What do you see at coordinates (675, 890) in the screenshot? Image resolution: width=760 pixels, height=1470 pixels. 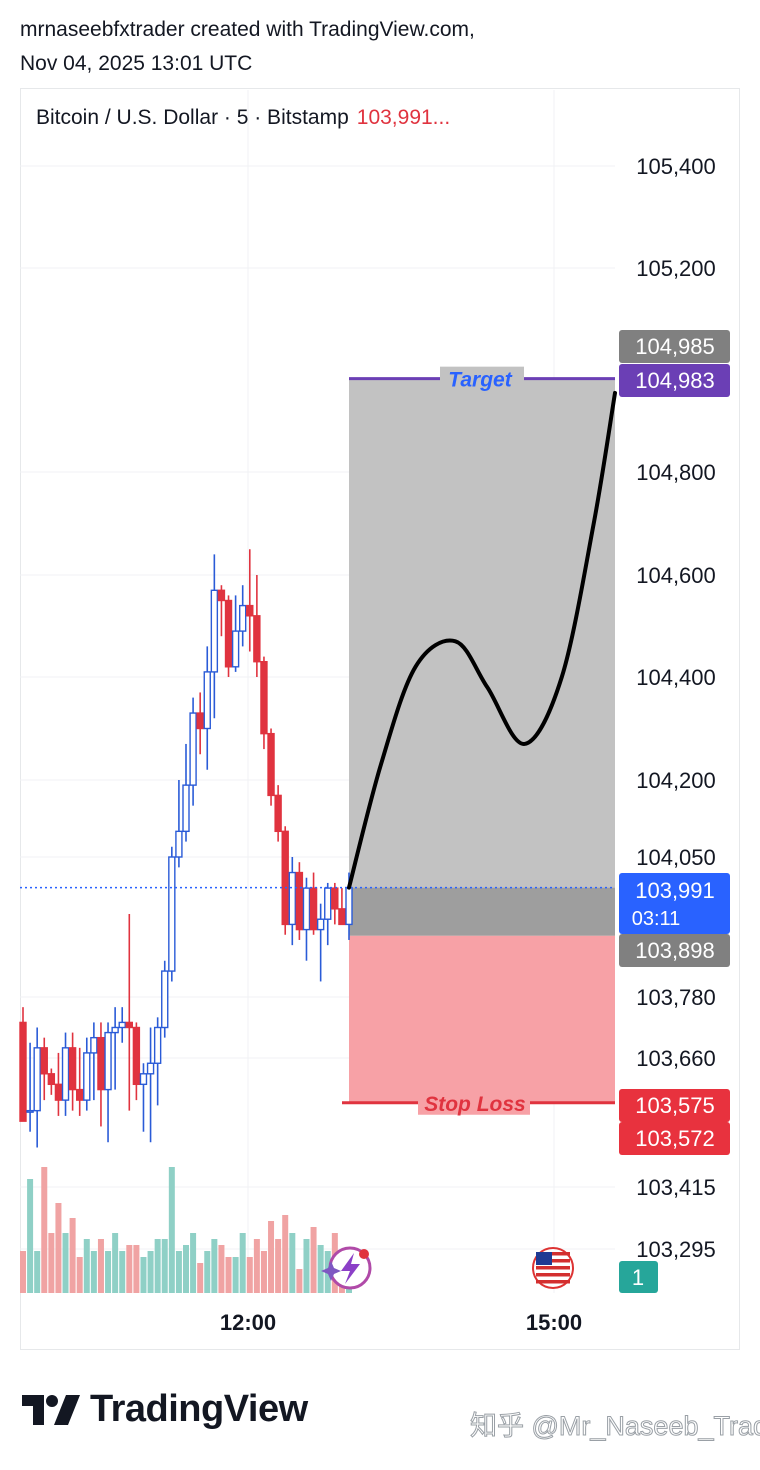 I see `last-price-value: 103,991` at bounding box center [675, 890].